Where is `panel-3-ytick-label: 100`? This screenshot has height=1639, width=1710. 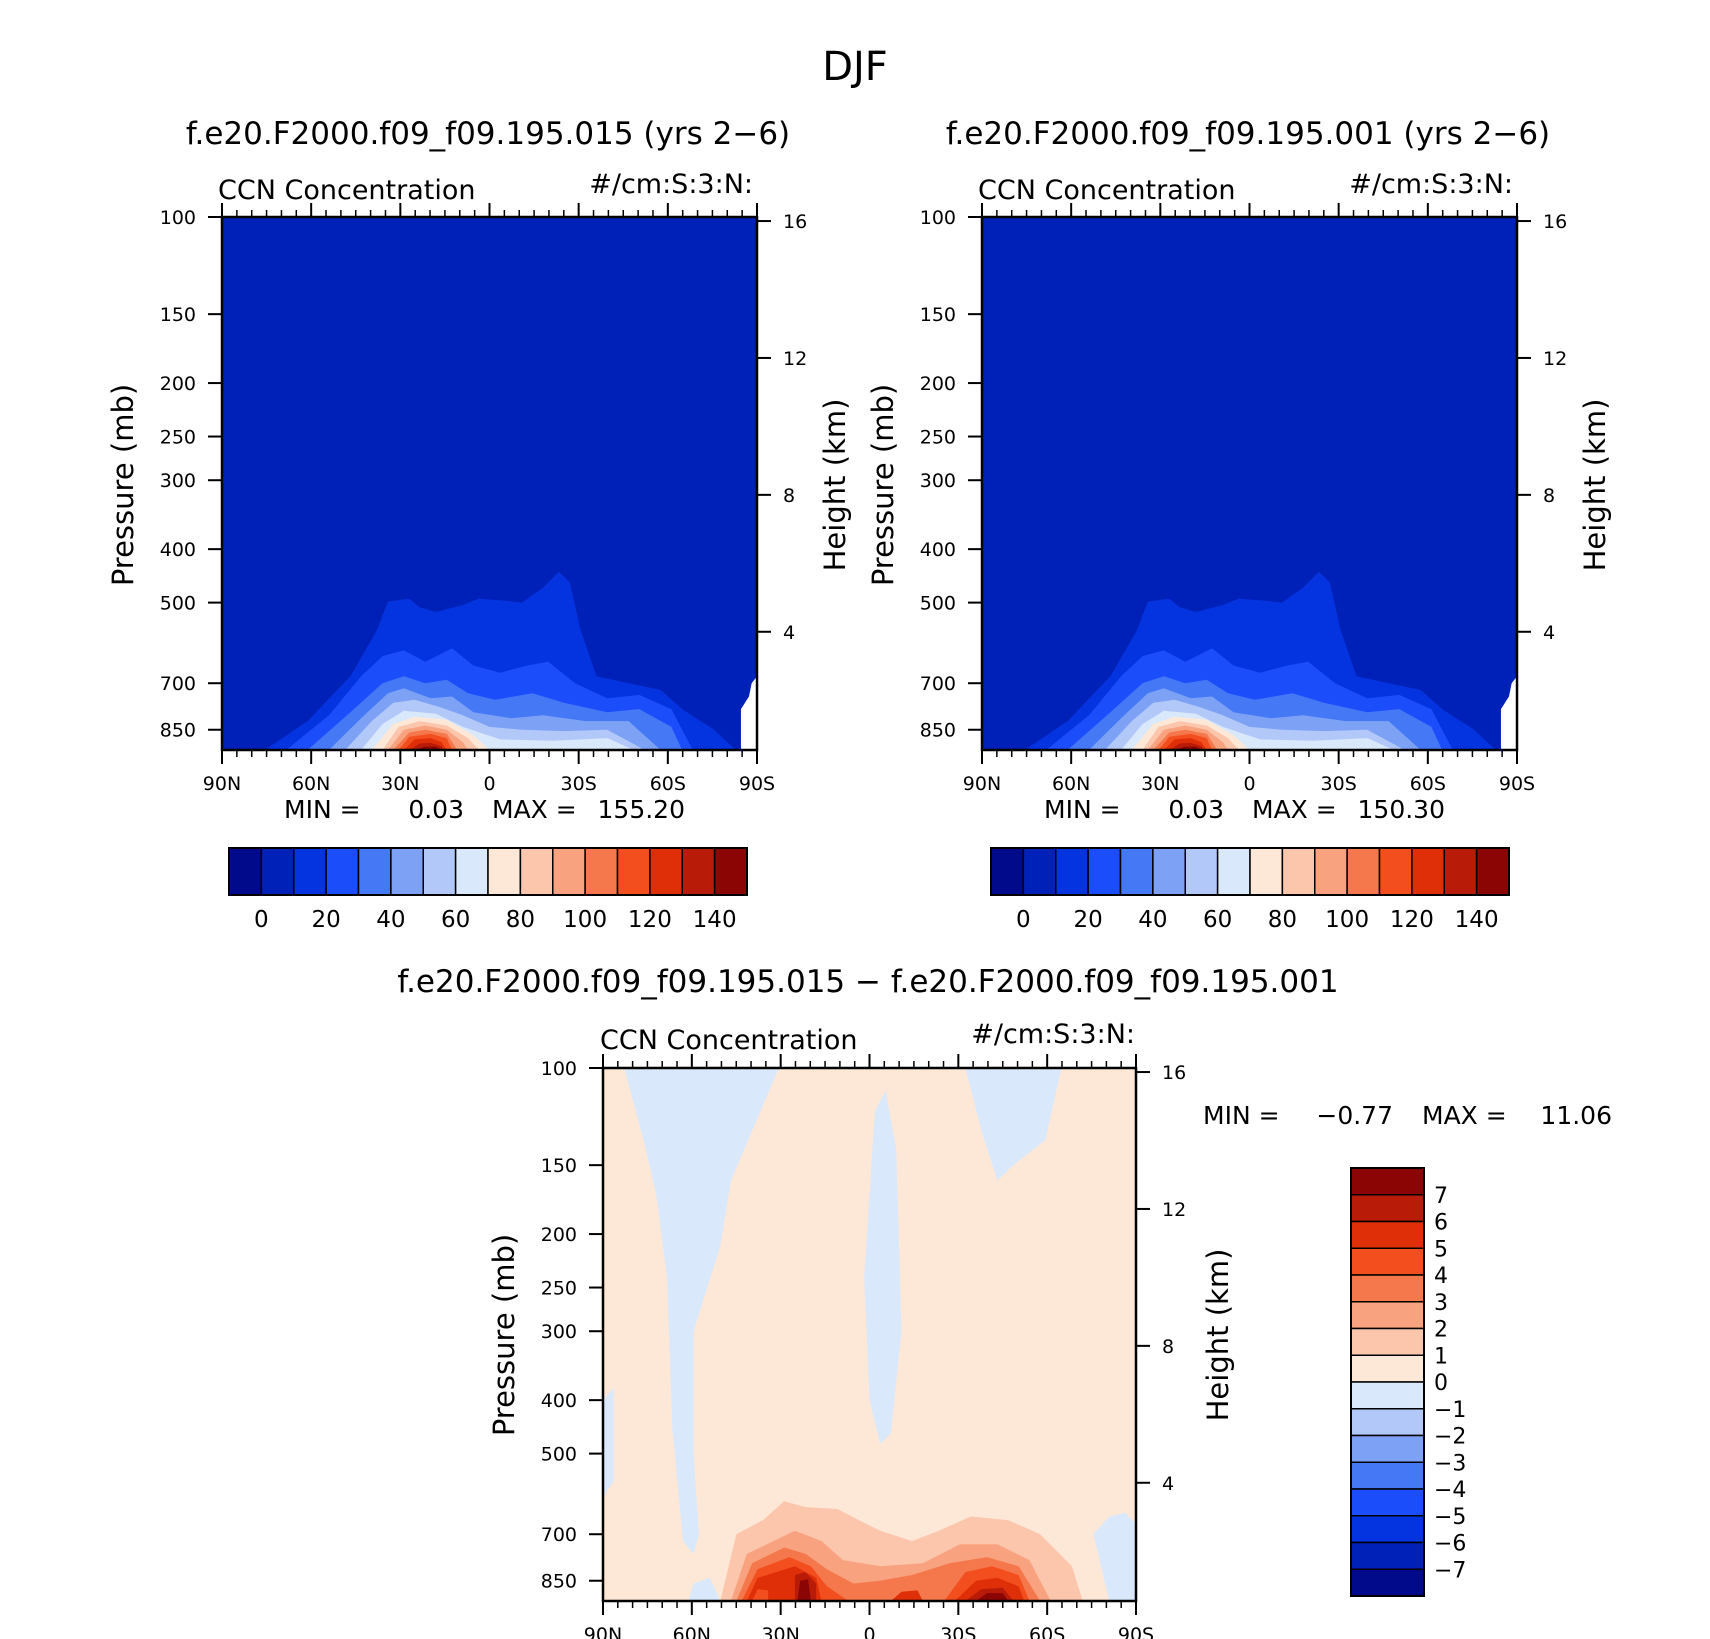 panel-3-ytick-label: 100 is located at coordinates (559, 1069).